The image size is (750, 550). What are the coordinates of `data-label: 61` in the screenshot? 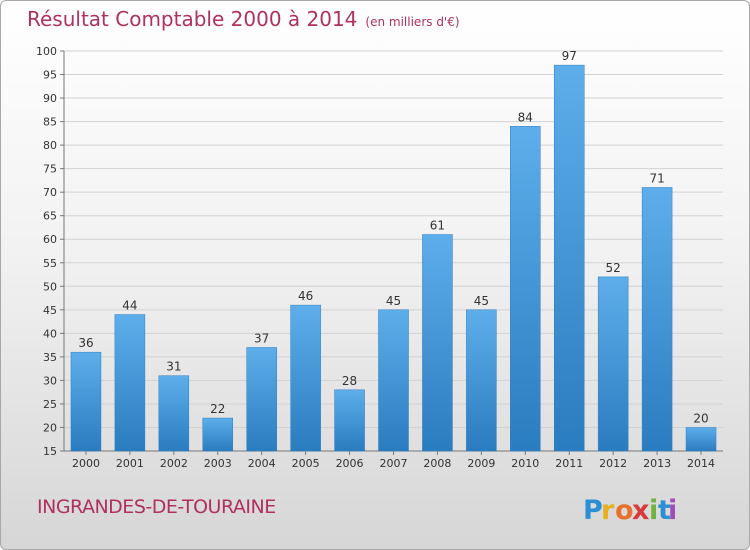 It's located at (437, 226).